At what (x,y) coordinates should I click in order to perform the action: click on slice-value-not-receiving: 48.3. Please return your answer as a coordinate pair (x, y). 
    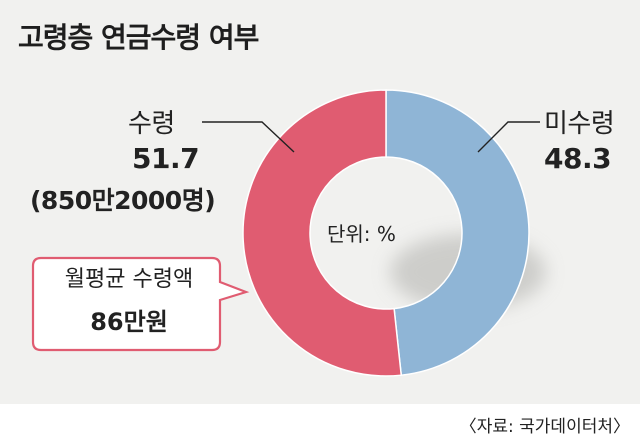
    Looking at the image, I should click on (578, 158).